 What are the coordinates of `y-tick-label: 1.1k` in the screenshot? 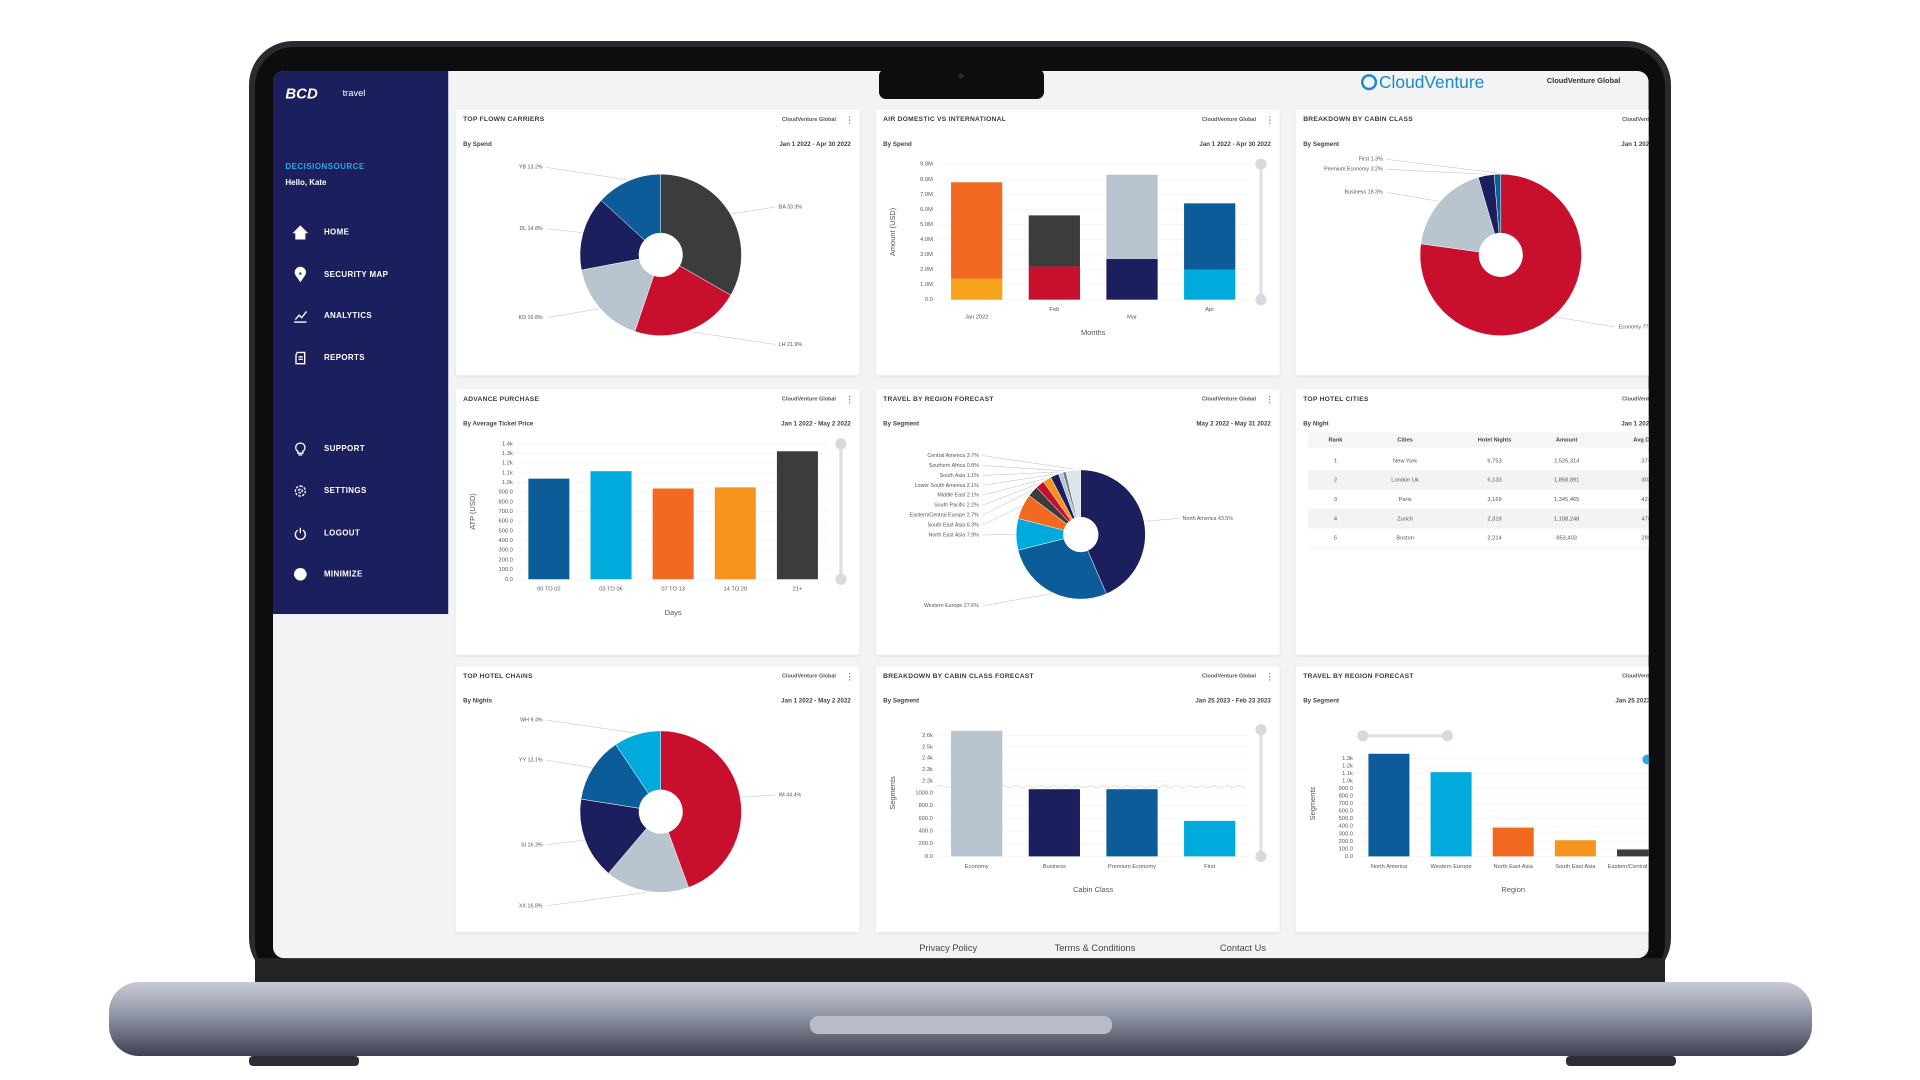 It's located at (1347, 774).